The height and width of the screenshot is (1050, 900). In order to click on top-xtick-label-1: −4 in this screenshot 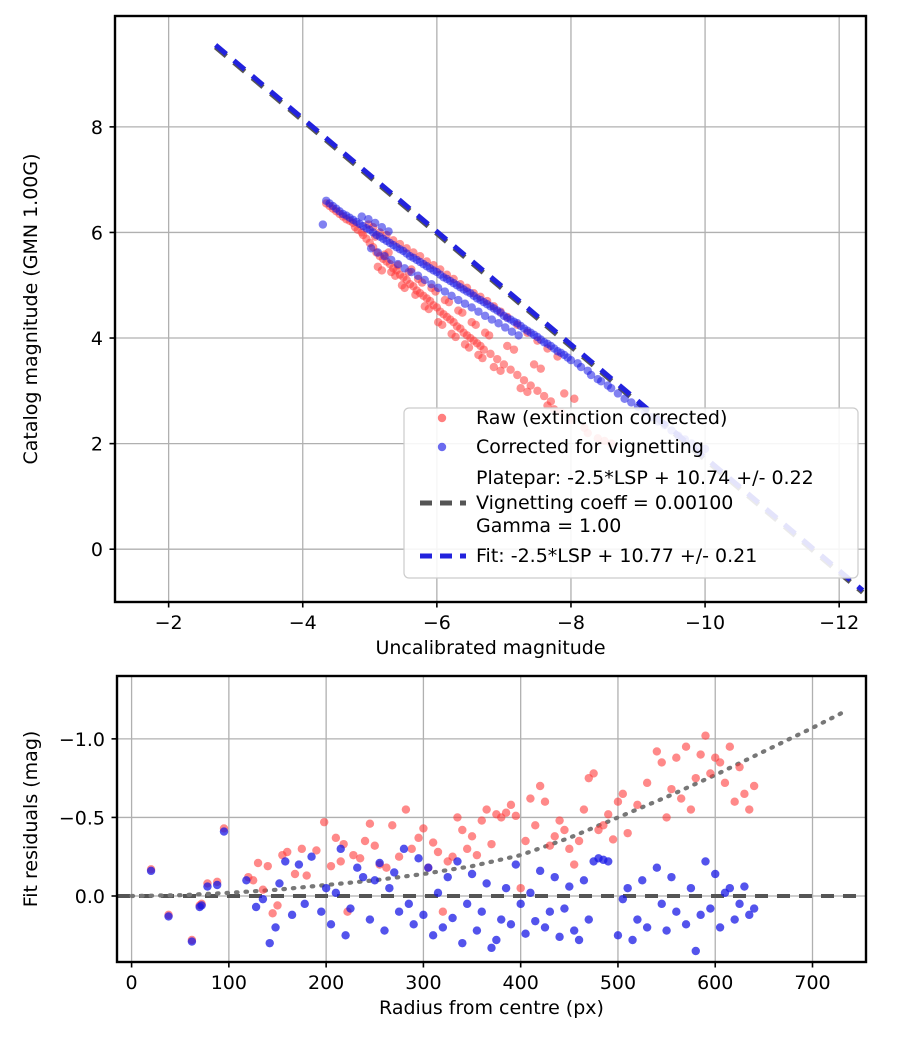, I will do `click(303, 623)`.